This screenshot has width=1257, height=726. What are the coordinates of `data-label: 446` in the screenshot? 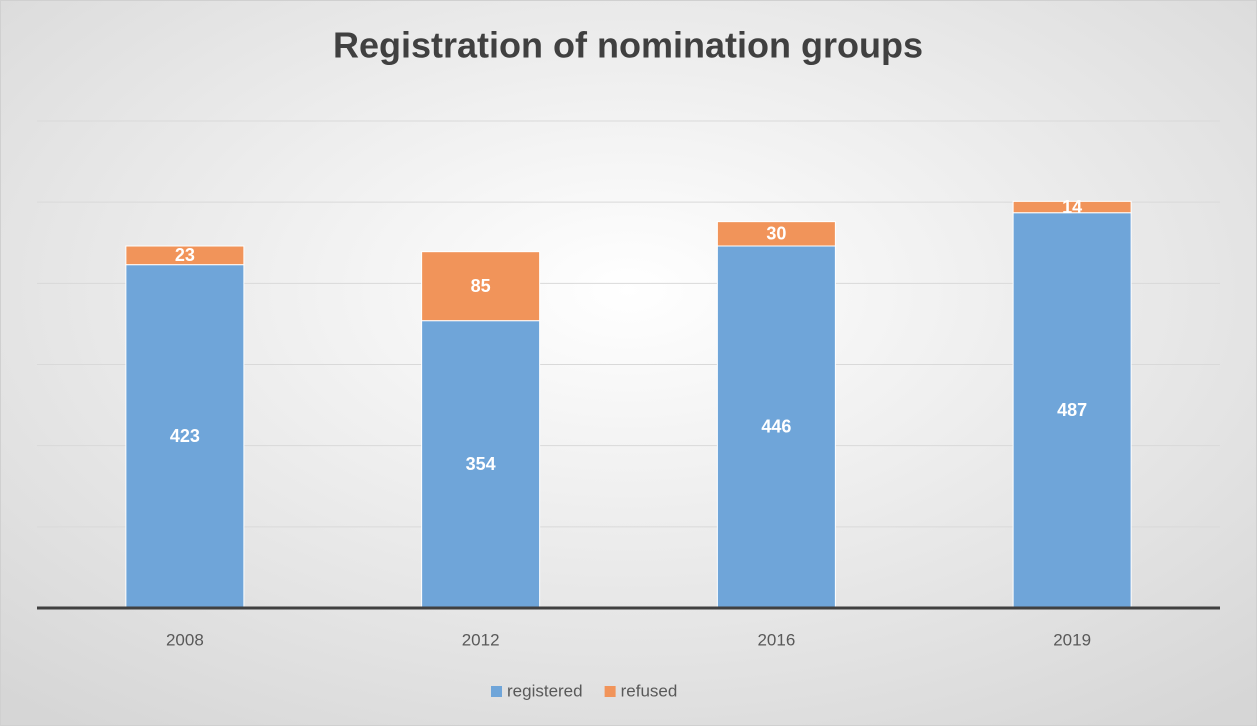 It's located at (776, 427).